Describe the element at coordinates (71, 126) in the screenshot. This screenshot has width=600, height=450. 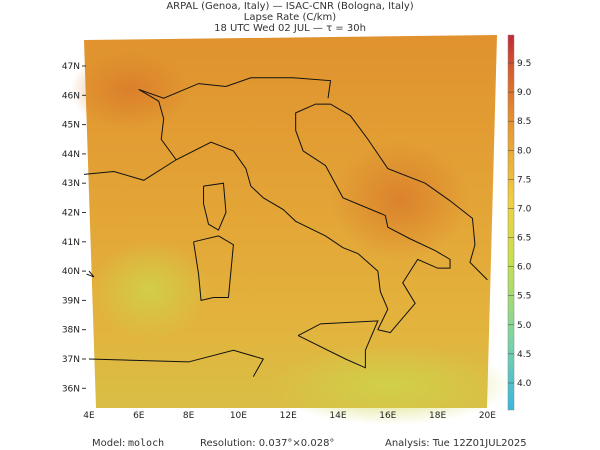
I see `latitude-label: 45N` at that location.